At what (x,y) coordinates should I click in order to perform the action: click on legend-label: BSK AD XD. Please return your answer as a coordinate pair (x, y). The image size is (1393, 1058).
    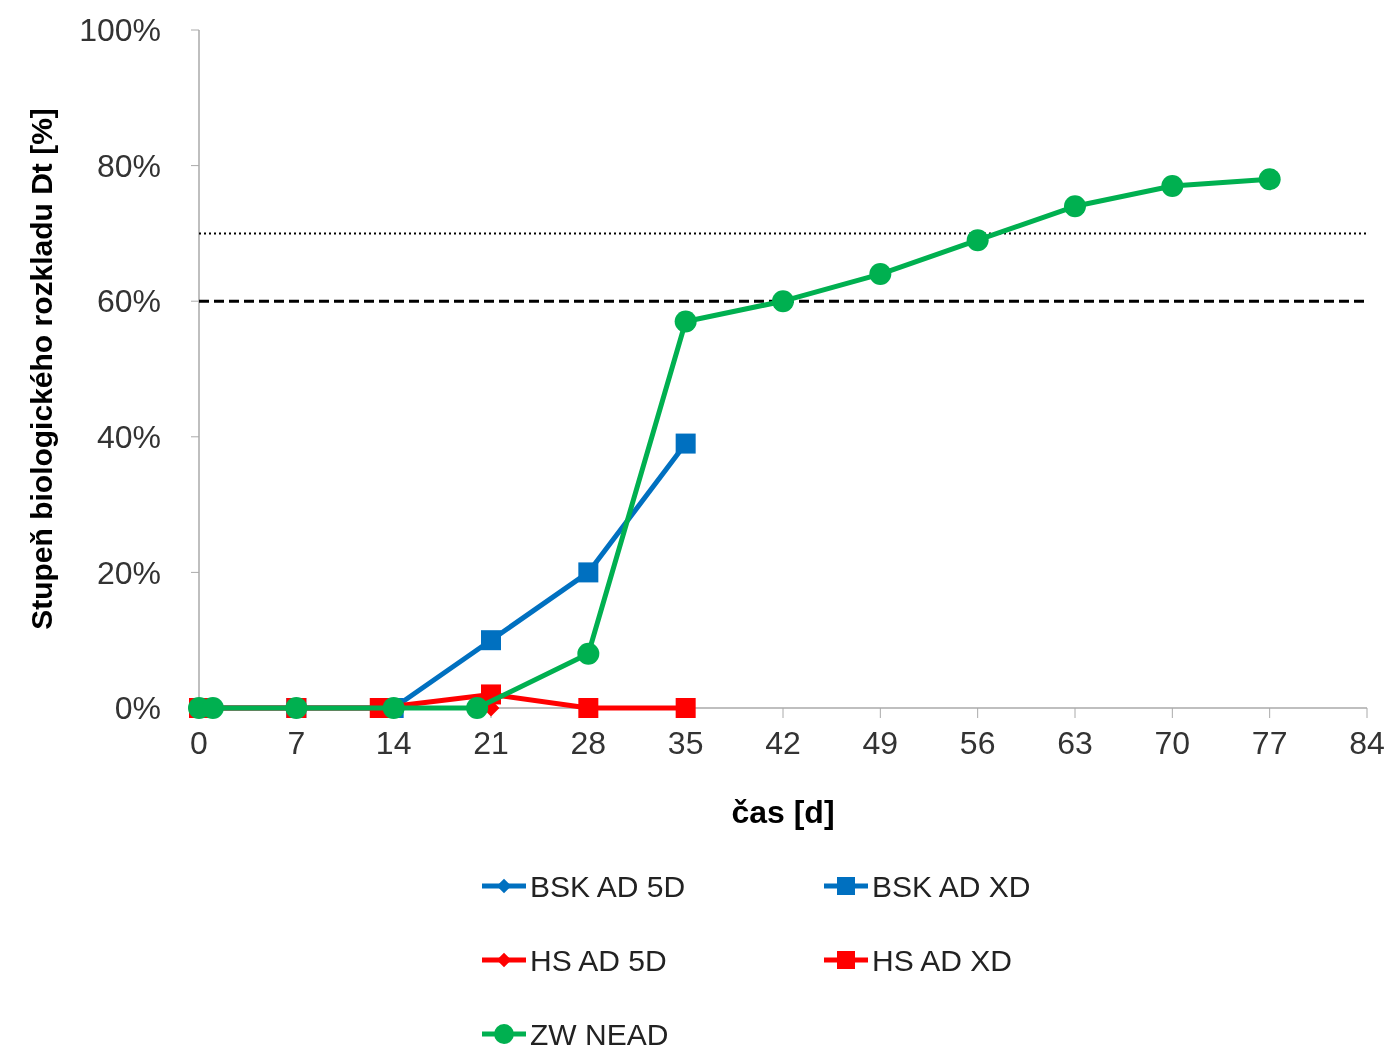
    Looking at the image, I should click on (951, 886).